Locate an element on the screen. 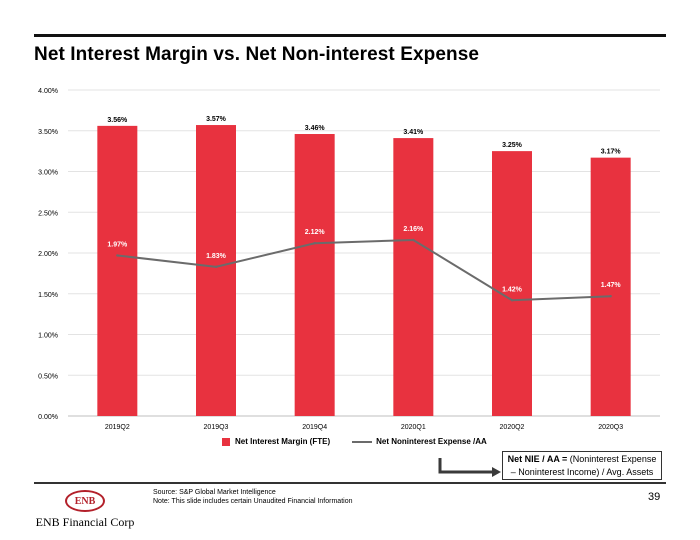 This screenshot has width=700, height=540. legend-swatch-bars is located at coordinates (226, 441).